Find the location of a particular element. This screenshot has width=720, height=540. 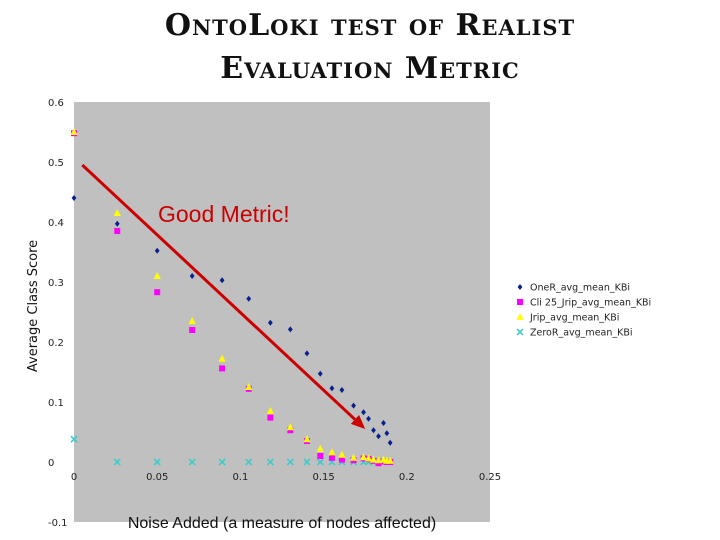

x-tick-label: 0 is located at coordinates (74, 477).